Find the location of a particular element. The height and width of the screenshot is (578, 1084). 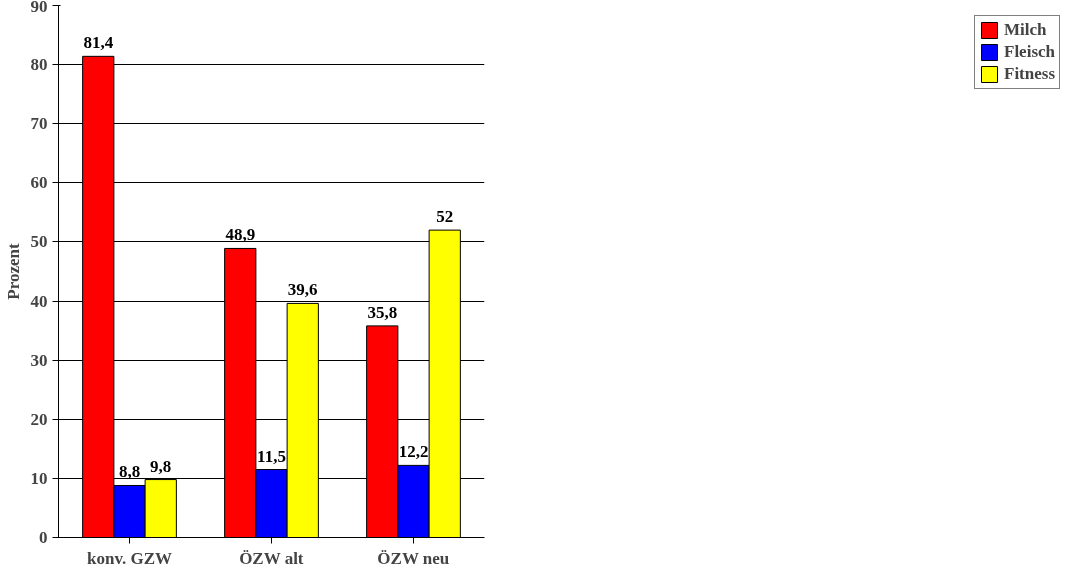

legend-label: Fleisch is located at coordinates (1029, 52).